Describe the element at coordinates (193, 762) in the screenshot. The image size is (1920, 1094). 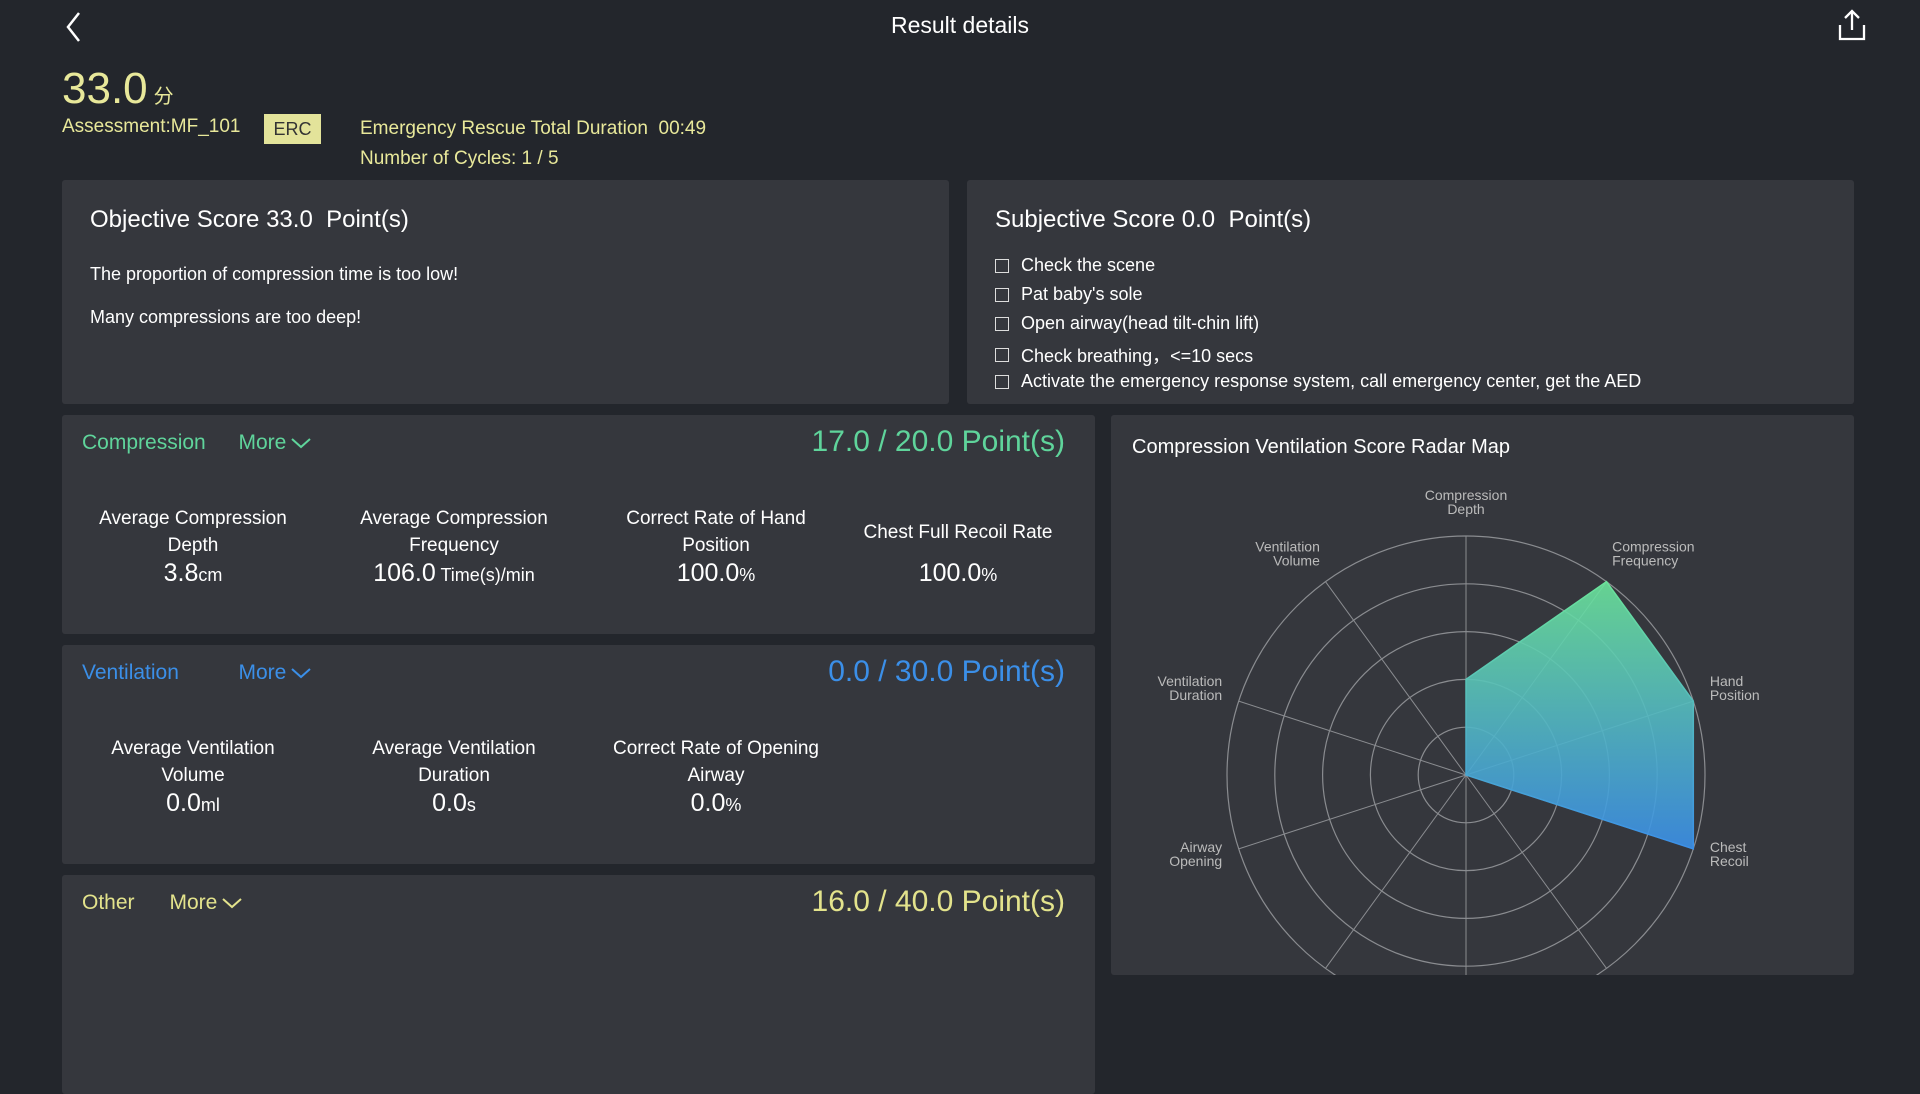
I see `metric-label: Average Ventilation Volume` at that location.